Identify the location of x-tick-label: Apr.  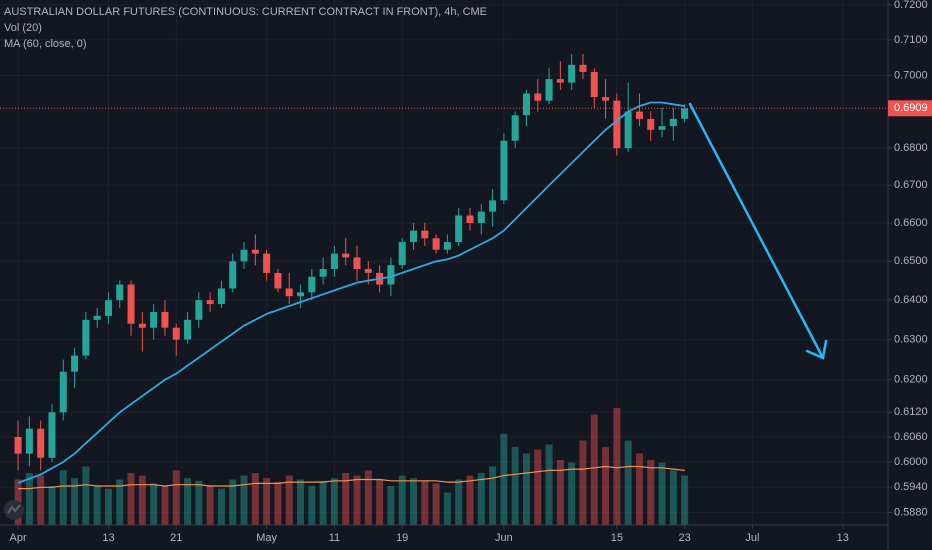
(18, 538).